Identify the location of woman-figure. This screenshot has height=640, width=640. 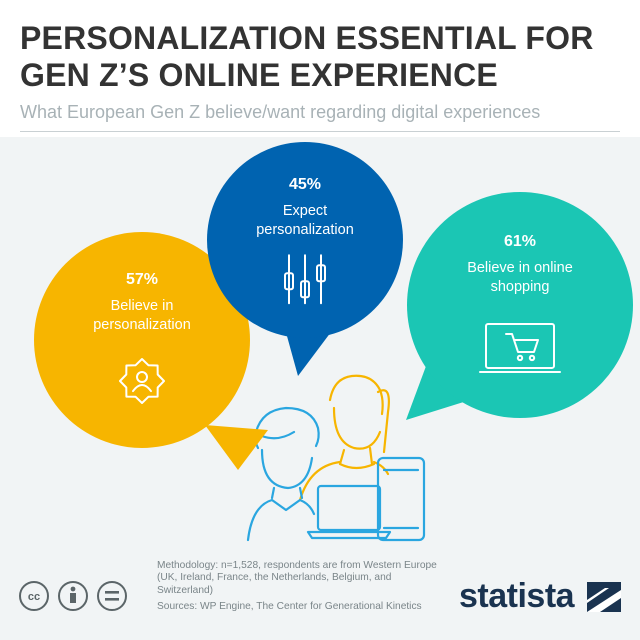
(344, 438).